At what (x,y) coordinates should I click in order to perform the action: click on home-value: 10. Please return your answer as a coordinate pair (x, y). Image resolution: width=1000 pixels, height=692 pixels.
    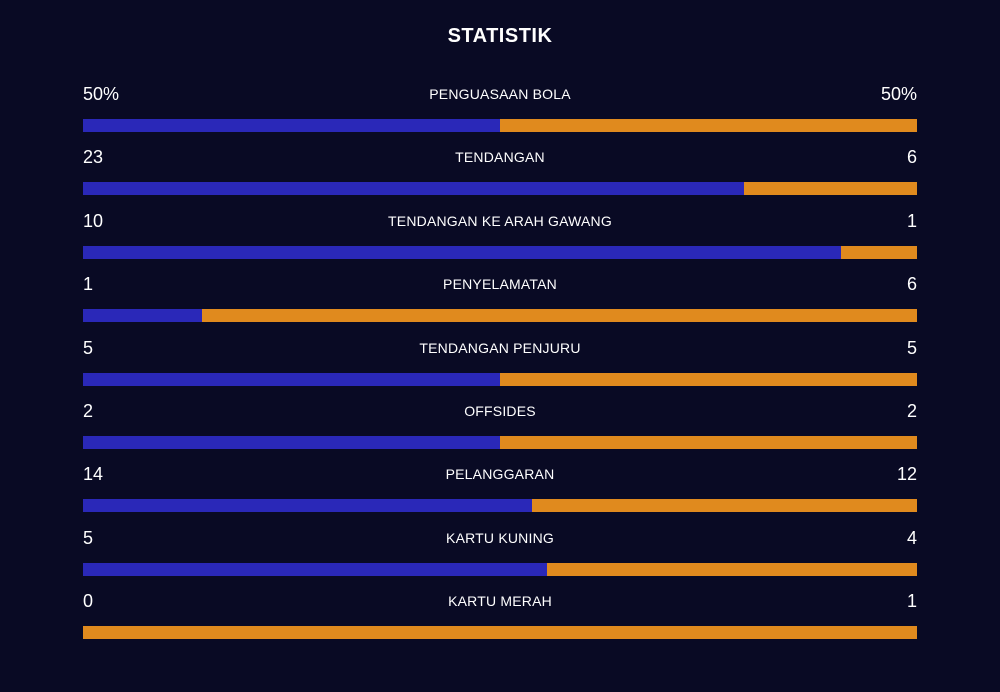
    Looking at the image, I should click on (93, 220).